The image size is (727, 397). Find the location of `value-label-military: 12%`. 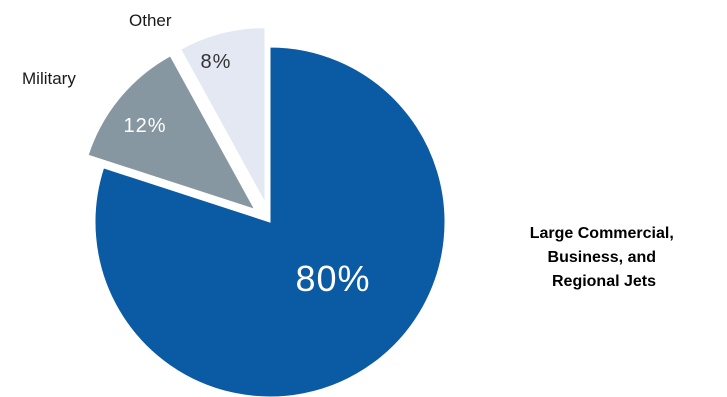

value-label-military: 12% is located at coordinates (144, 126).